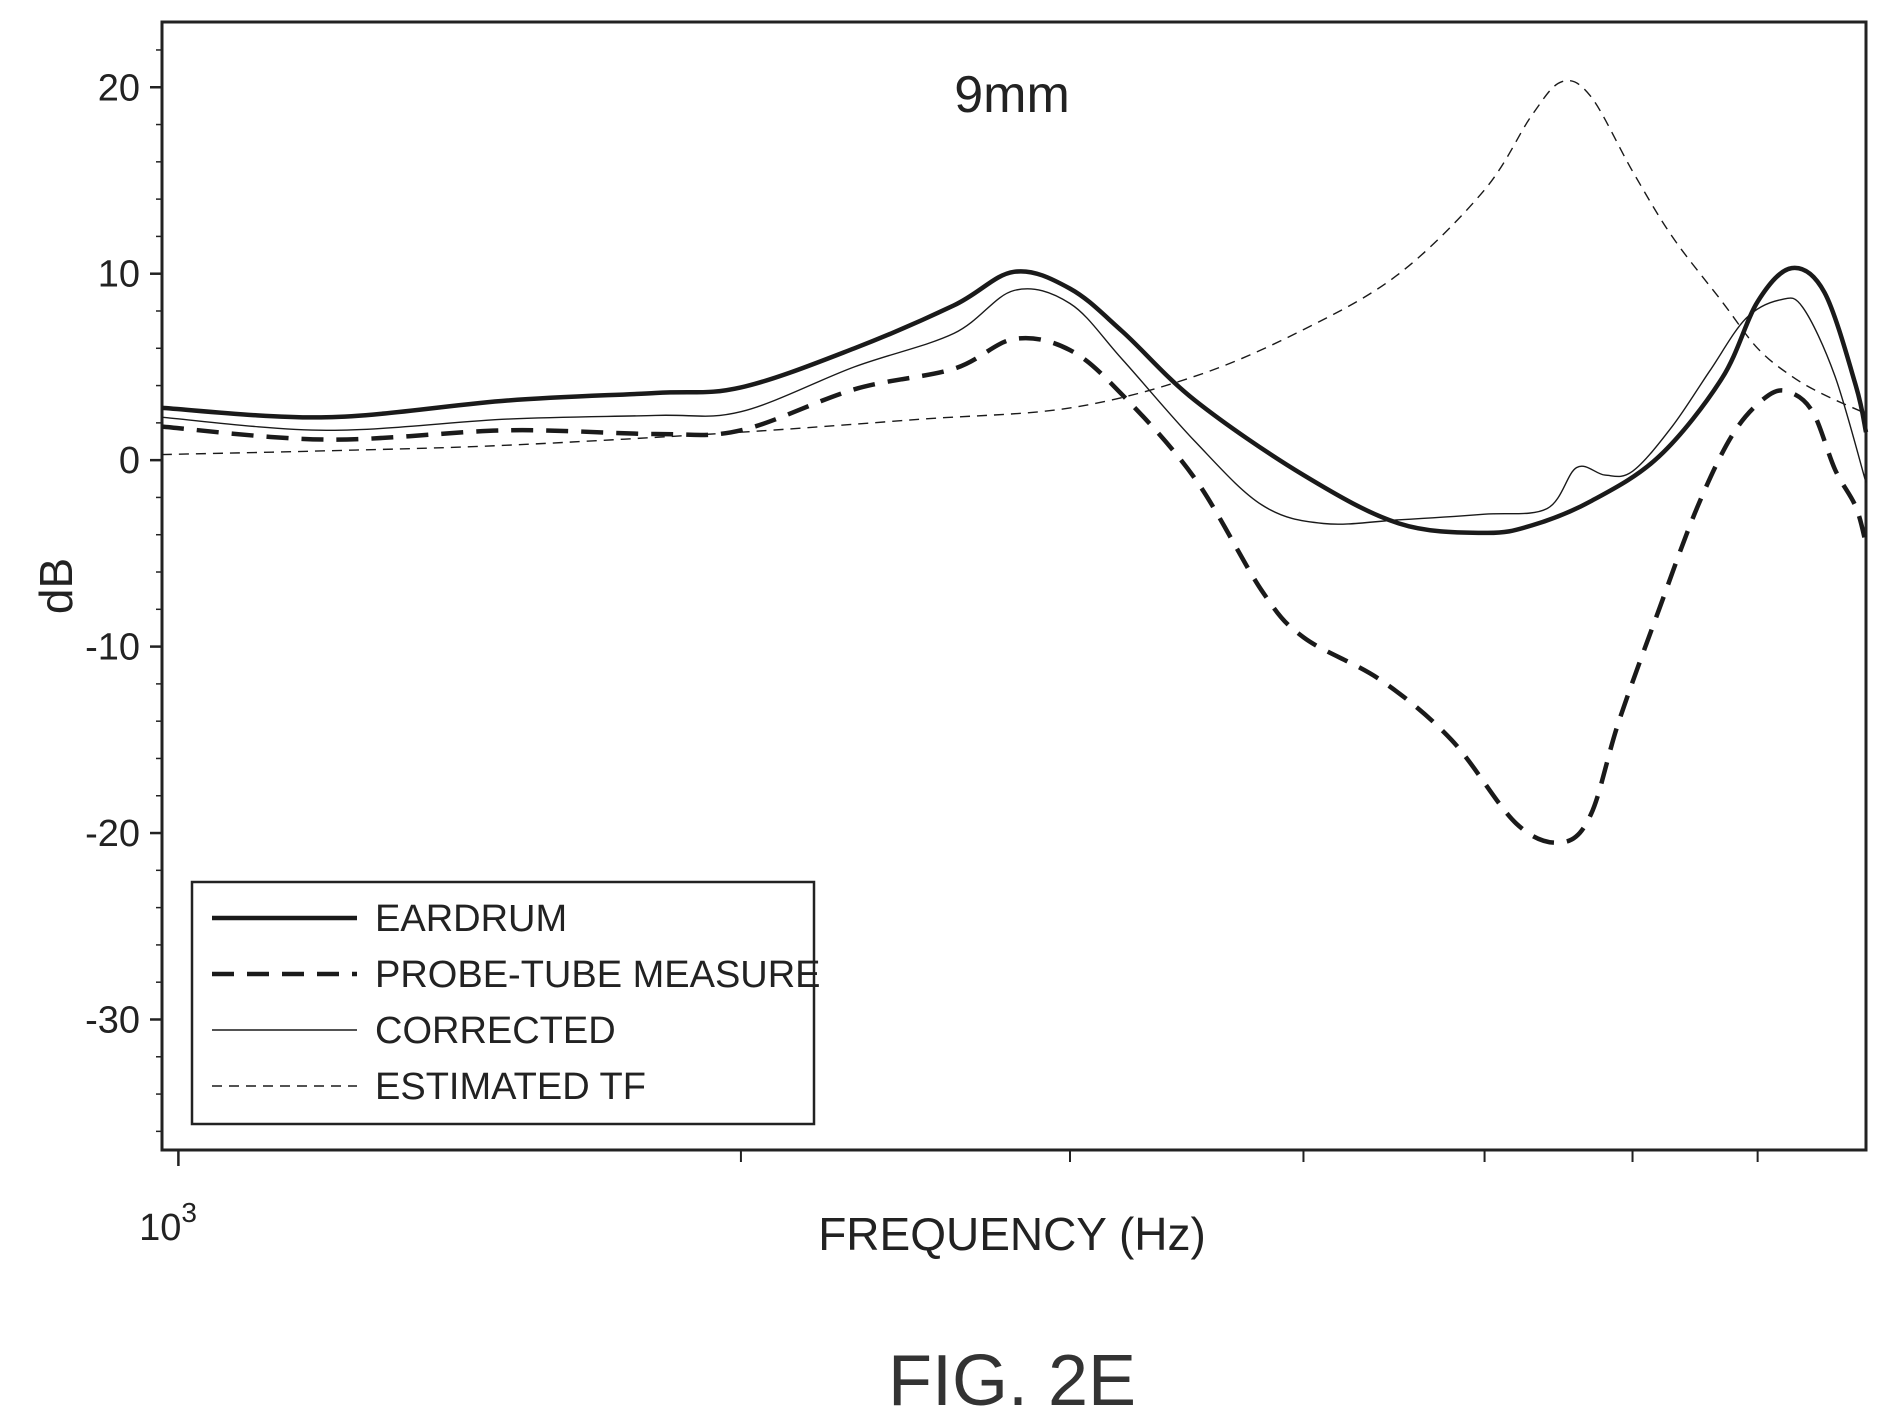  I want to click on x-tick-label-first: 103, so click(168, 1223).